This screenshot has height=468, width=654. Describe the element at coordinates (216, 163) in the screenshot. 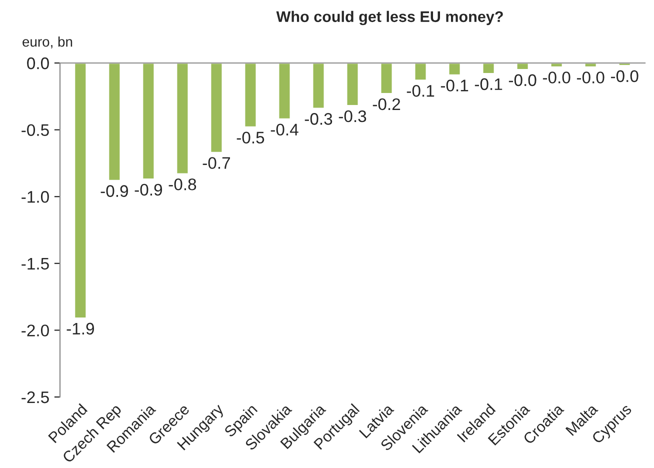

I see `data-label: -0.7` at that location.